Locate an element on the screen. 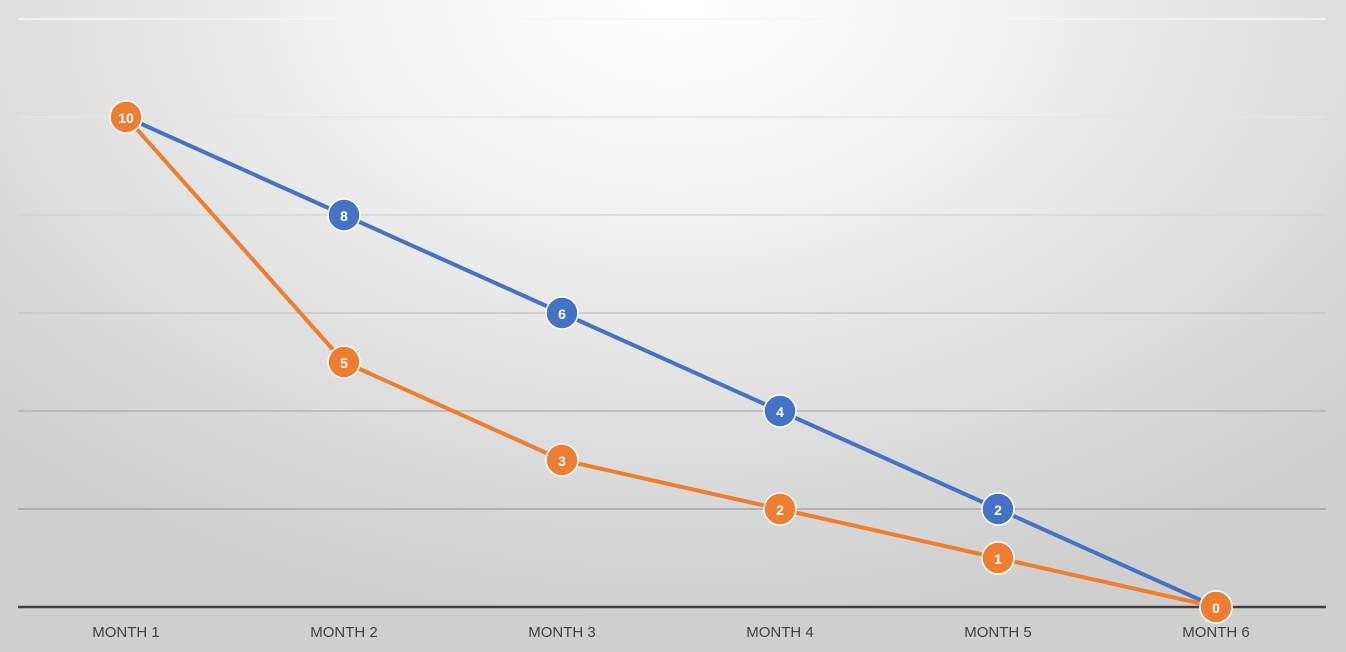 The width and height of the screenshot is (1346, 652). data-label: 5 is located at coordinates (344, 363).